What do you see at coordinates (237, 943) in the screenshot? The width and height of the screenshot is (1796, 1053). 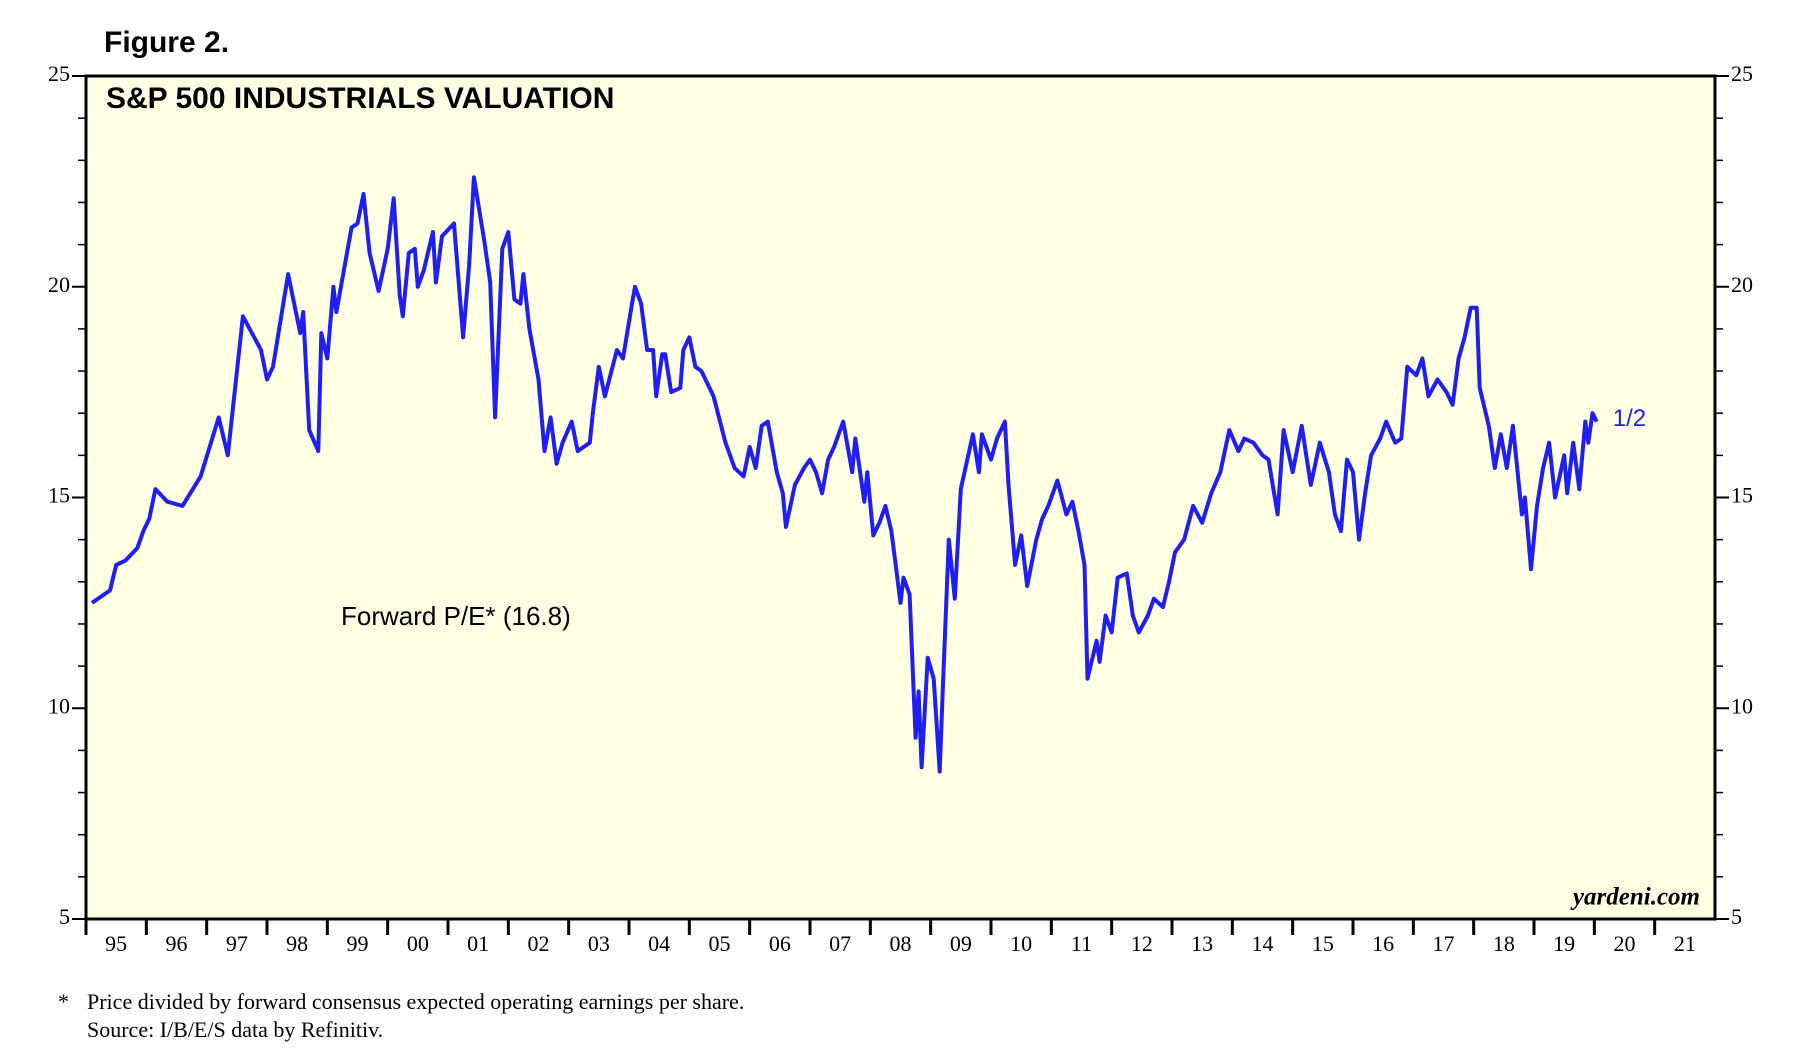 I see `x-tick-label: 97` at bounding box center [237, 943].